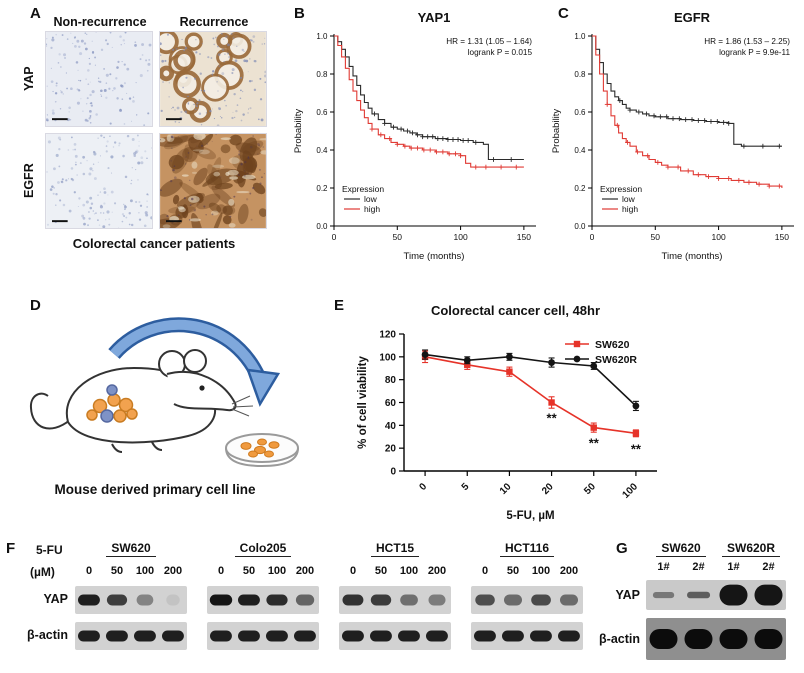 This screenshot has width=804, height=673. What do you see at coordinates (100, 22) in the screenshot?
I see `panel-a-col-header-non-recurrence: Non-recurrence` at bounding box center [100, 22].